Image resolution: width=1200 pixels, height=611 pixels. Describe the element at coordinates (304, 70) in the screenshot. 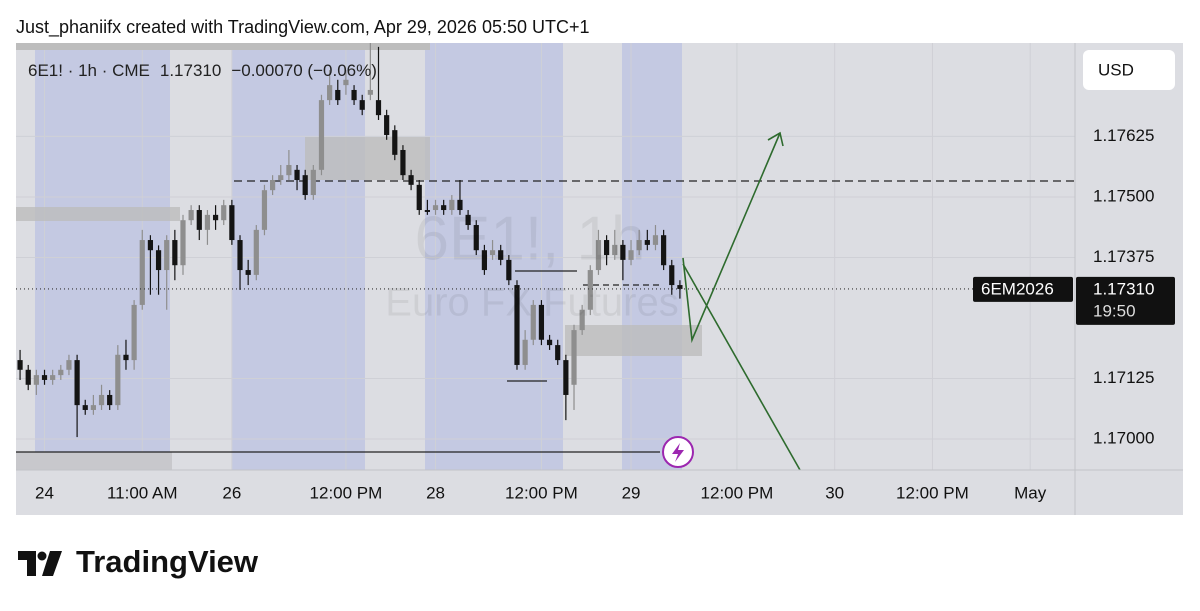

I see `legend-change: −0.00070 (−0.06%)` at that location.